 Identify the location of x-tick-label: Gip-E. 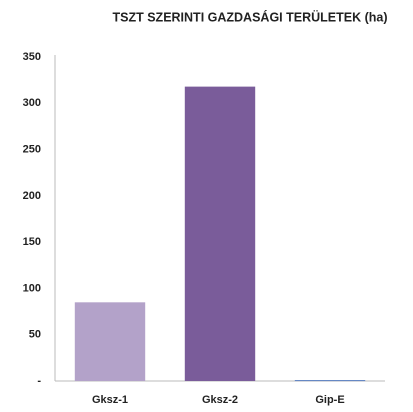
(329, 400).